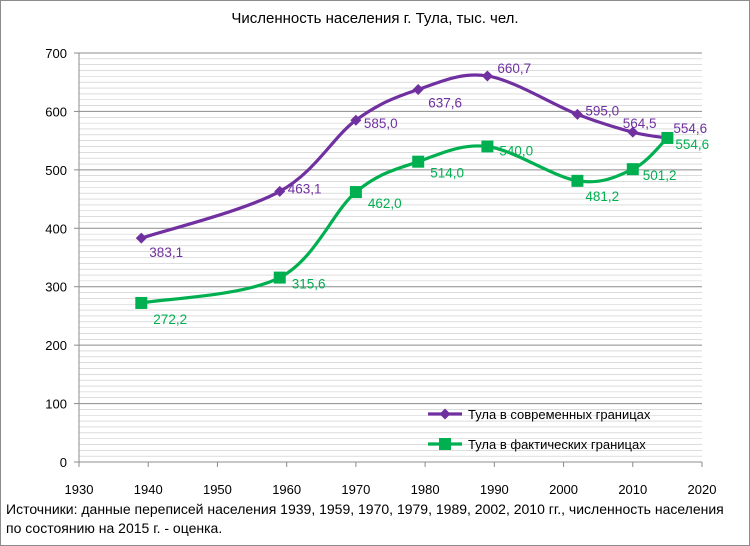  What do you see at coordinates (425, 489) in the screenshot?
I see `x-tick-label: 1980` at bounding box center [425, 489].